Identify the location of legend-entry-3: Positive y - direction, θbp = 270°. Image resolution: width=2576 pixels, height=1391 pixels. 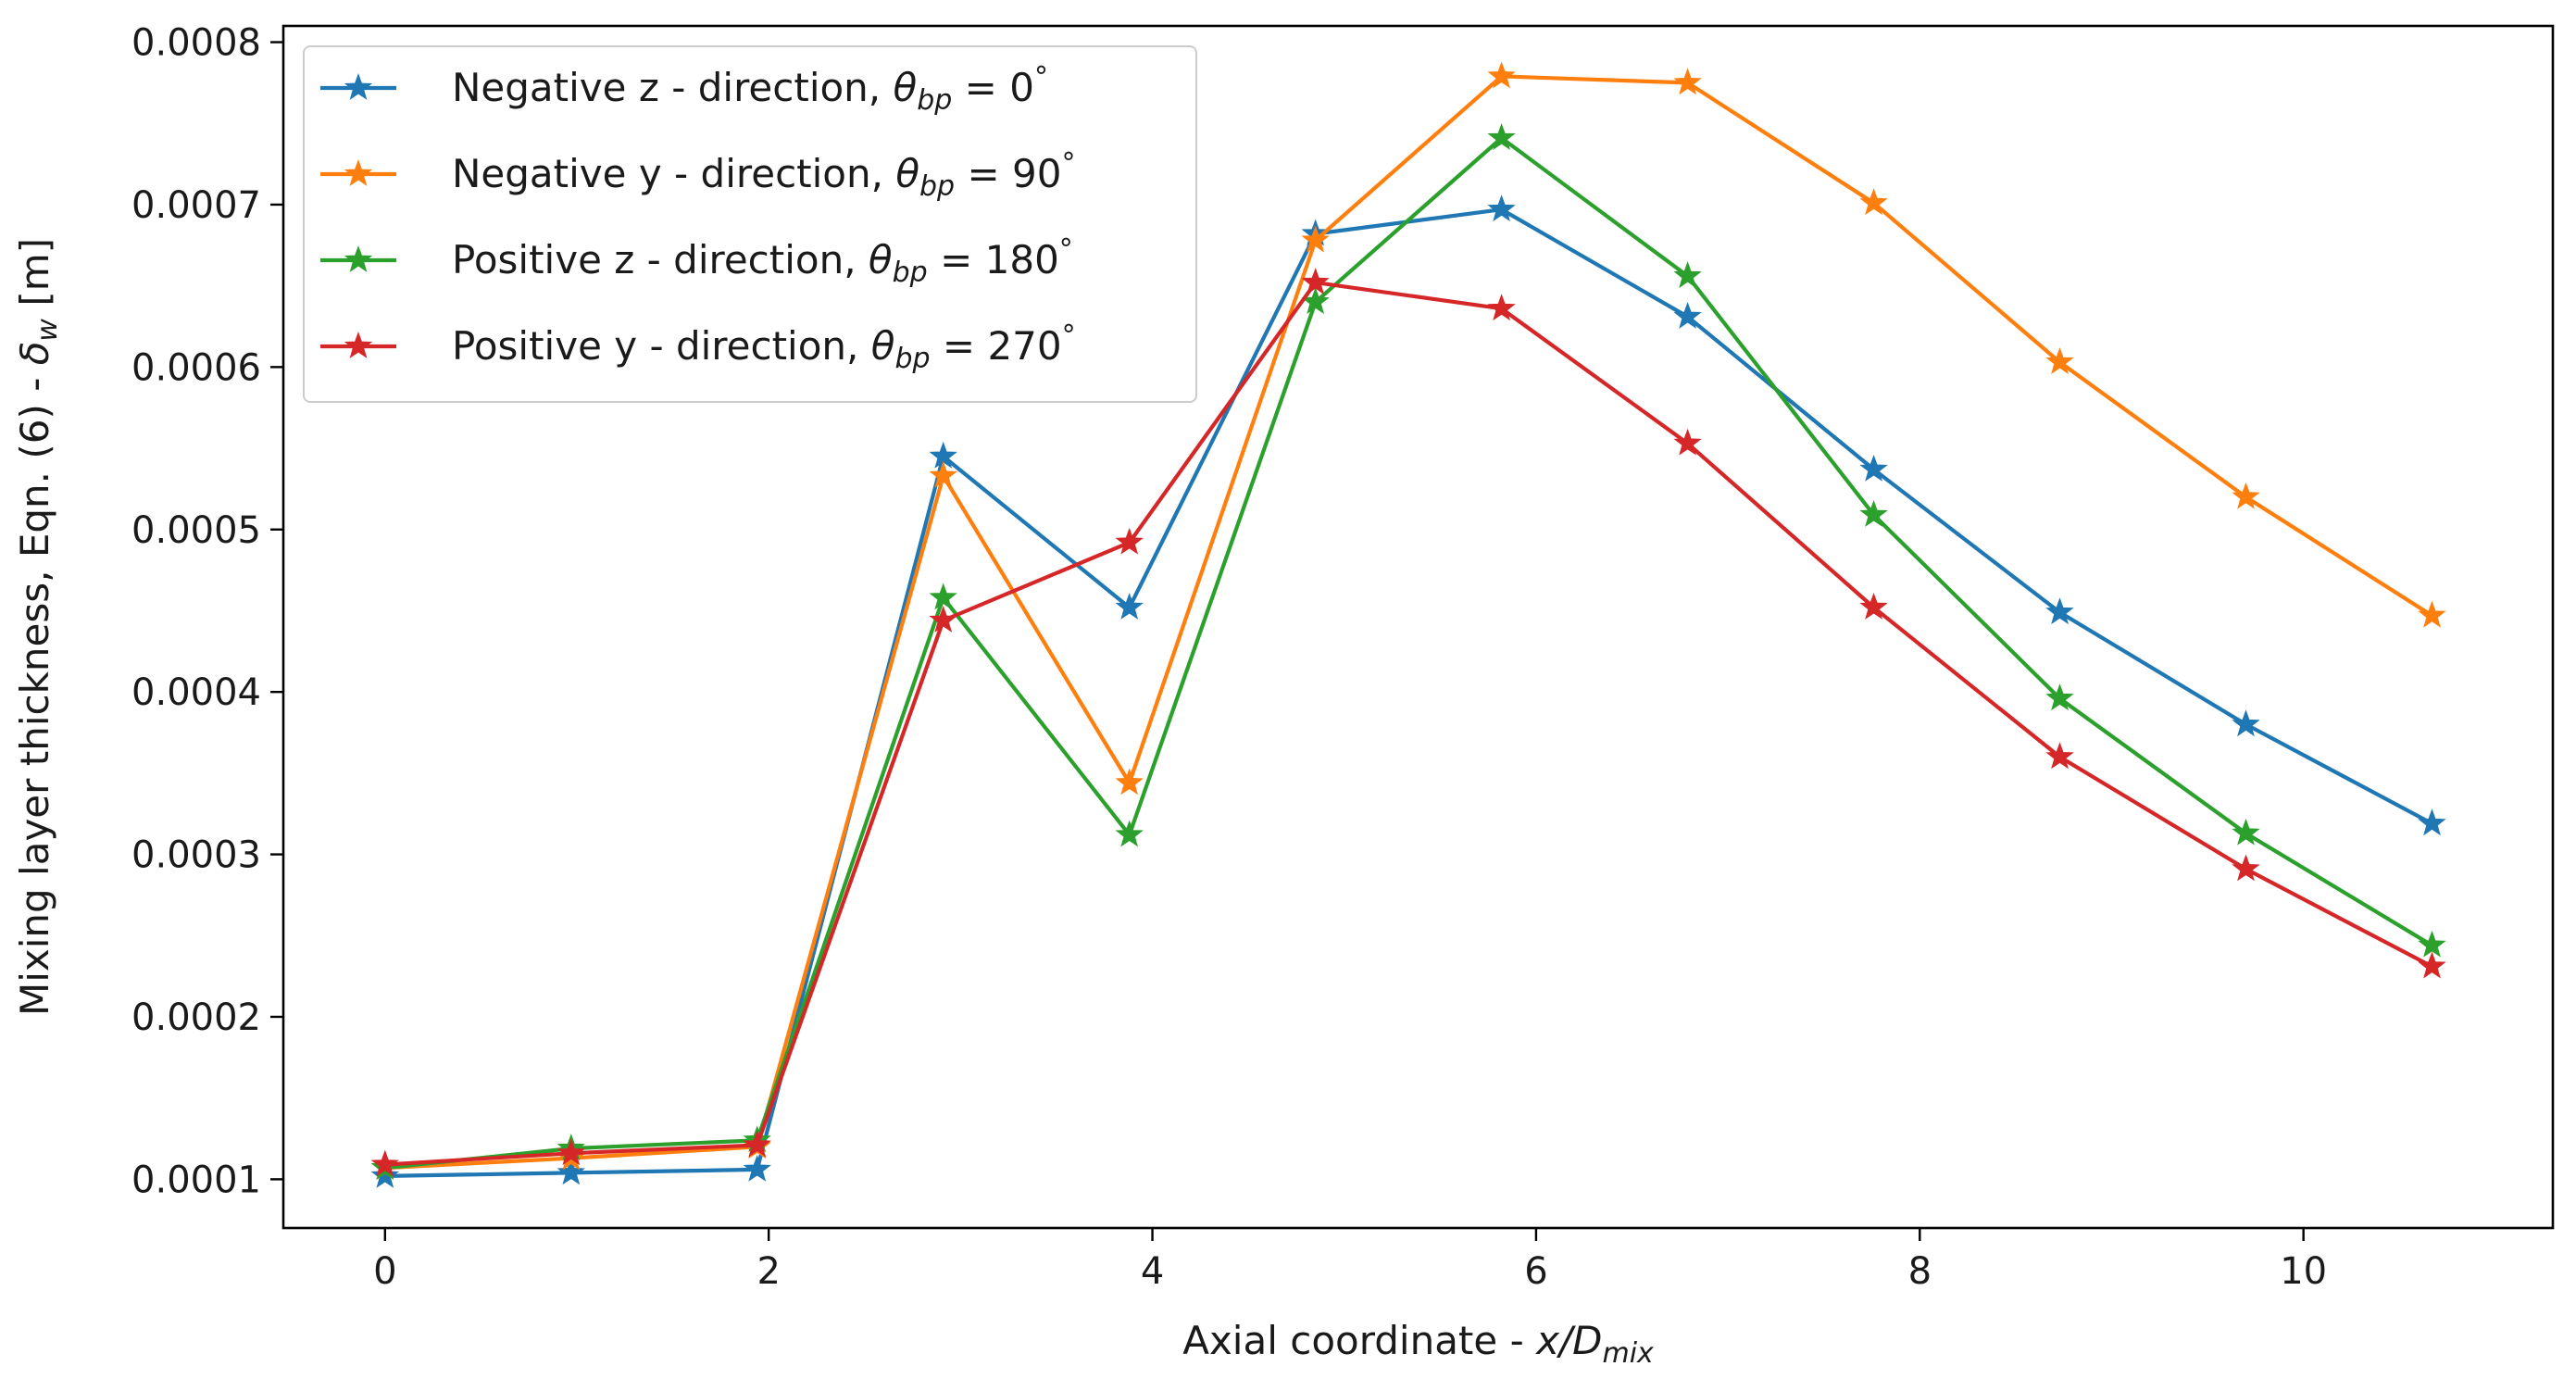
(698, 347).